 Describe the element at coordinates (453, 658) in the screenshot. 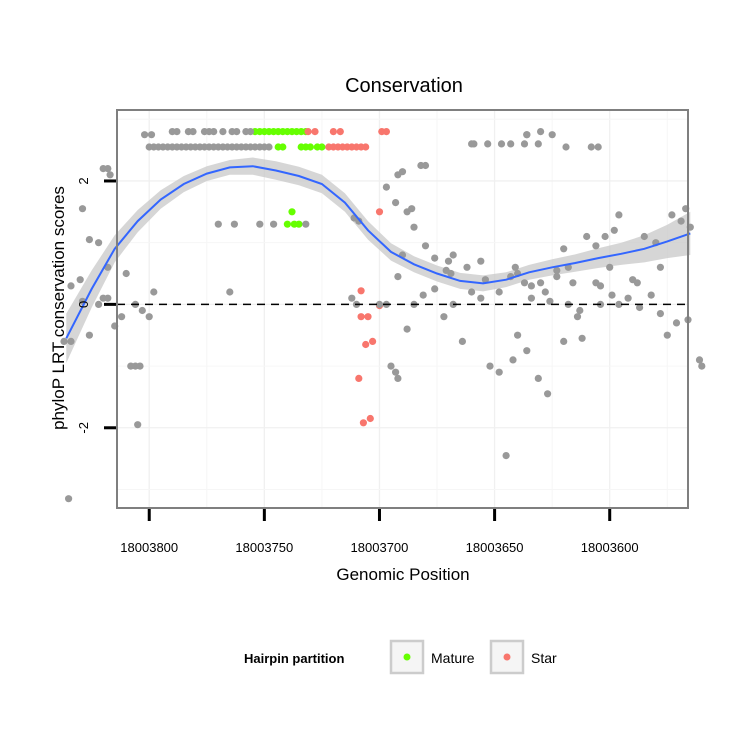

I see `legend-label-mature: Mature` at that location.